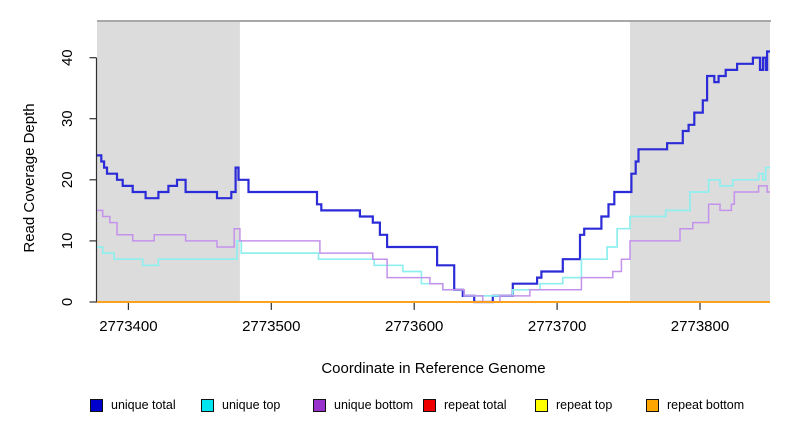  I want to click on legend-item-repeat-bottom: repeat bottom, so click(695, 405).